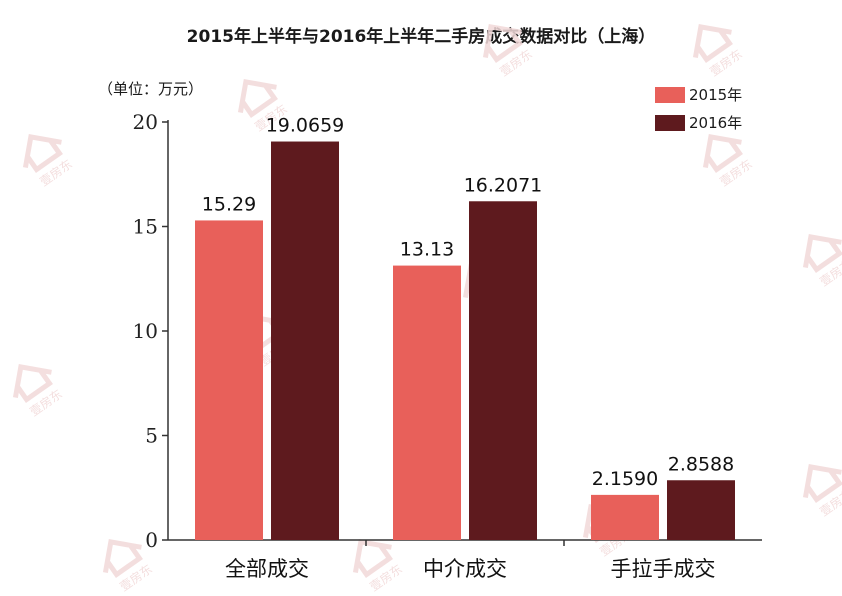 The image size is (842, 596). What do you see at coordinates (145, 122) in the screenshot?
I see `y-tick-label: 20` at bounding box center [145, 122].